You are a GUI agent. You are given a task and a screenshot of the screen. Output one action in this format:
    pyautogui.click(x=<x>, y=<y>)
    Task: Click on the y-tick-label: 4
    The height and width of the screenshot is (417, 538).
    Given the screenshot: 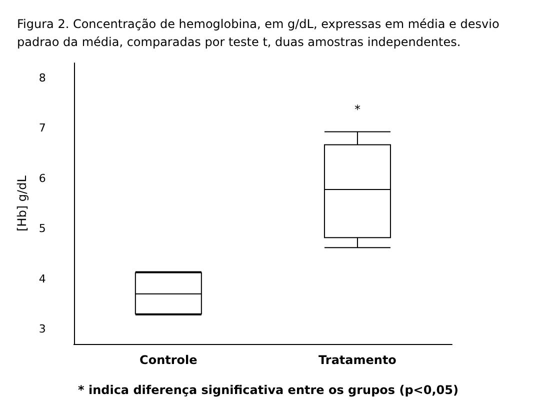 What is the action you would take?
    pyautogui.click(x=42, y=279)
    